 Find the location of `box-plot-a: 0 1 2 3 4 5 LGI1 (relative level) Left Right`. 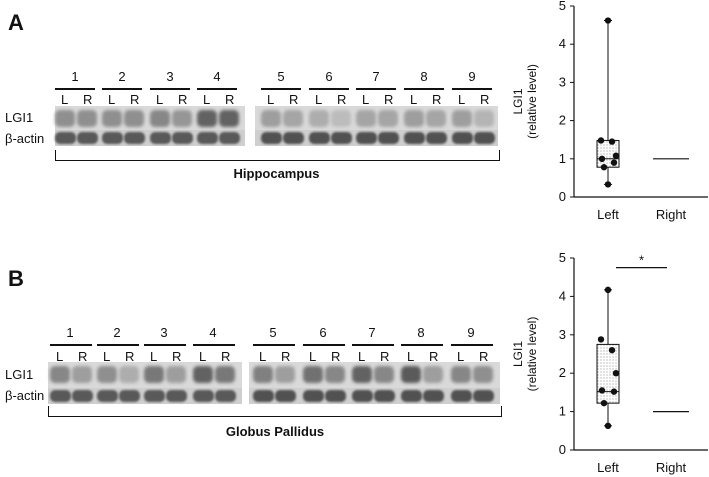

box-plot-a: 0 1 2 3 4 5 LGI1 (relative level) Left Right is located at coordinates (609, 111).